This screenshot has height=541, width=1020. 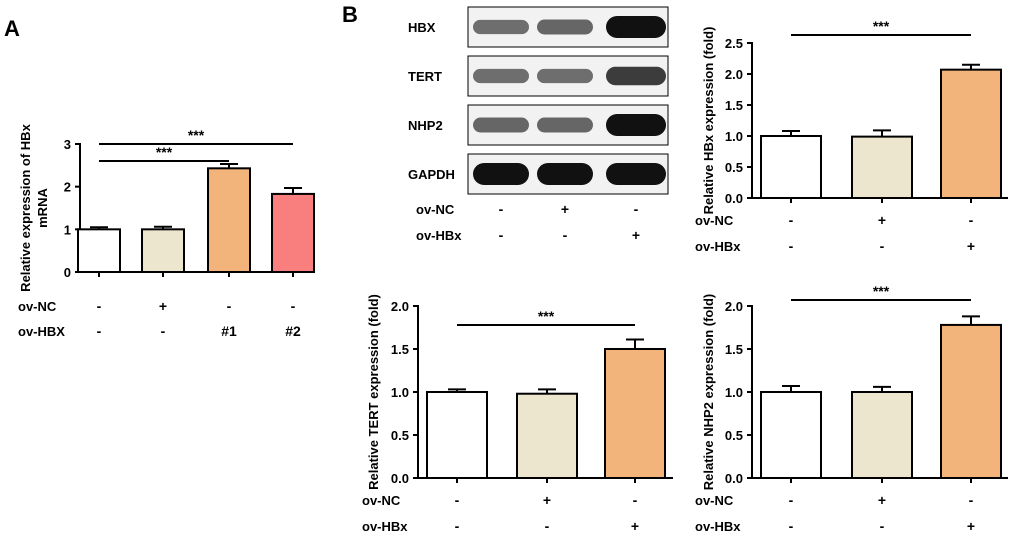 I want to click on condition-sign: #2, so click(x=293, y=331).